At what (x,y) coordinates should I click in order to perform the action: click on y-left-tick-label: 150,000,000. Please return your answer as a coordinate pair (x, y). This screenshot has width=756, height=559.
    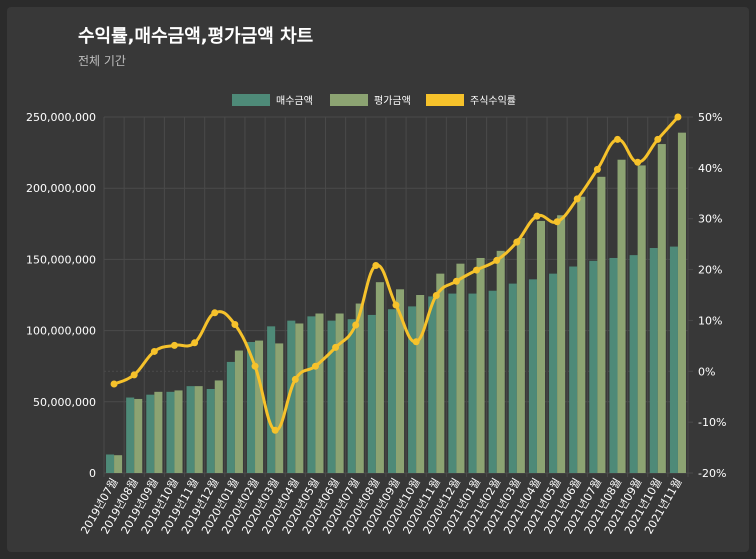
    Looking at the image, I should click on (61, 259).